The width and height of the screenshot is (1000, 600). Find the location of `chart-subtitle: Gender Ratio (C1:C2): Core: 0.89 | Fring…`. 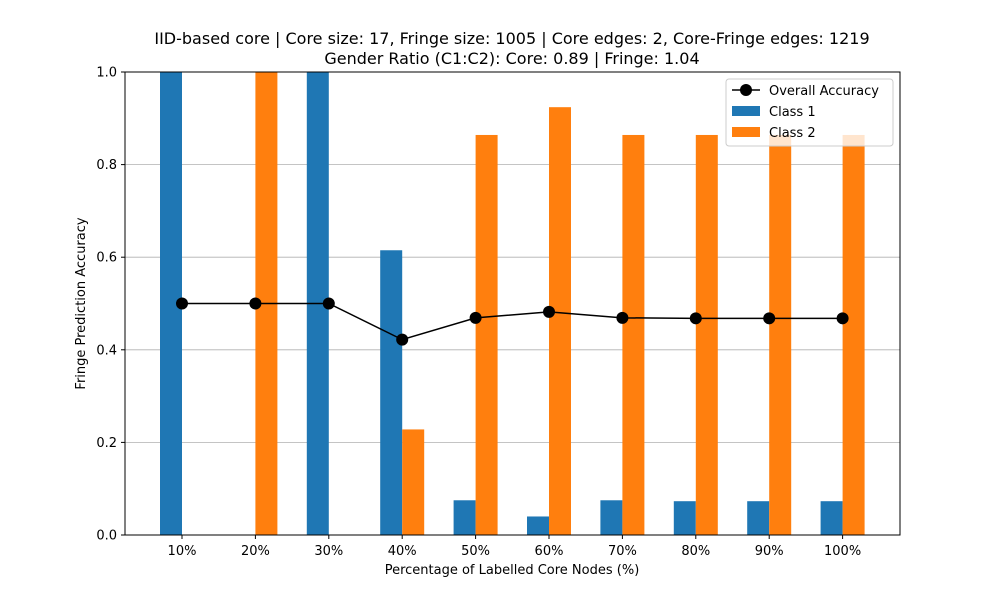

chart-subtitle: Gender Ratio (C1:C2): Core: 0.89 | Fring… is located at coordinates (511, 58).